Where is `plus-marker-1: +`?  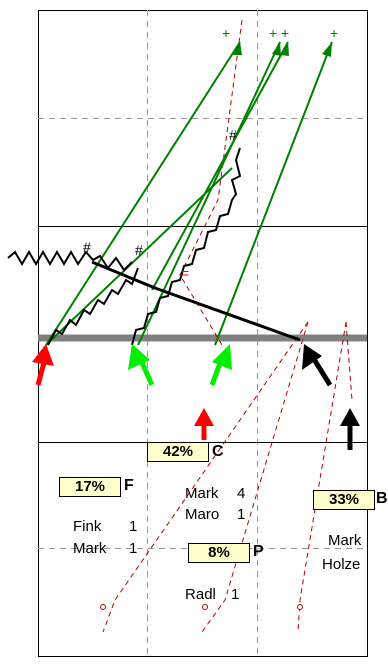 plus-marker-1: + is located at coordinates (226, 33).